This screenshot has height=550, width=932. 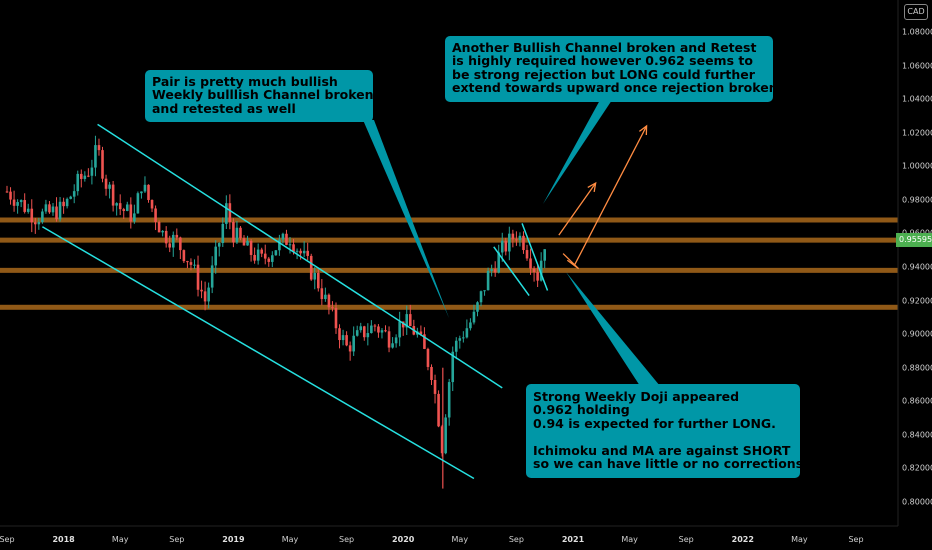 What do you see at coordinates (799, 539) in the screenshot?
I see `x-tick-label-14: May` at bounding box center [799, 539].